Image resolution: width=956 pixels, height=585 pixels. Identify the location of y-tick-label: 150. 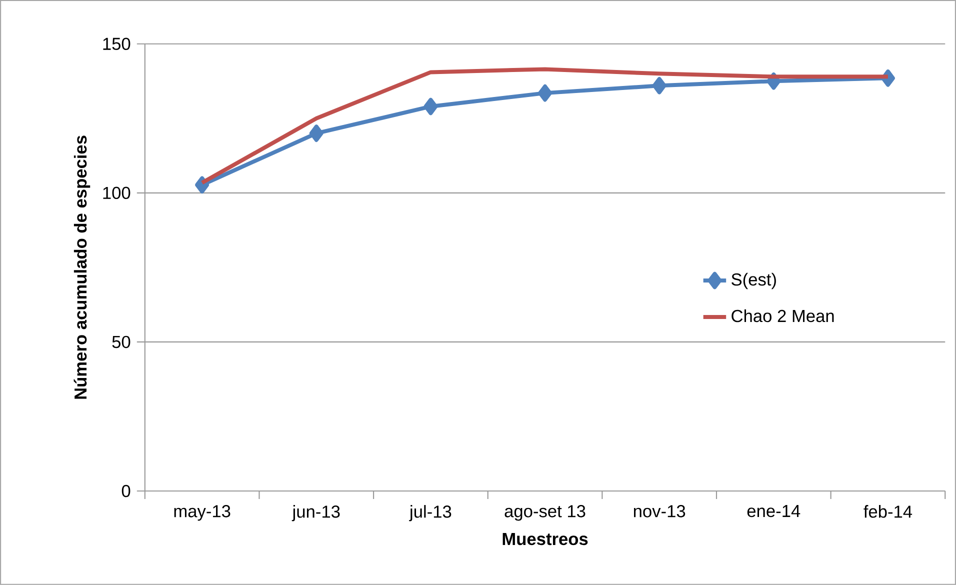
(116, 44).